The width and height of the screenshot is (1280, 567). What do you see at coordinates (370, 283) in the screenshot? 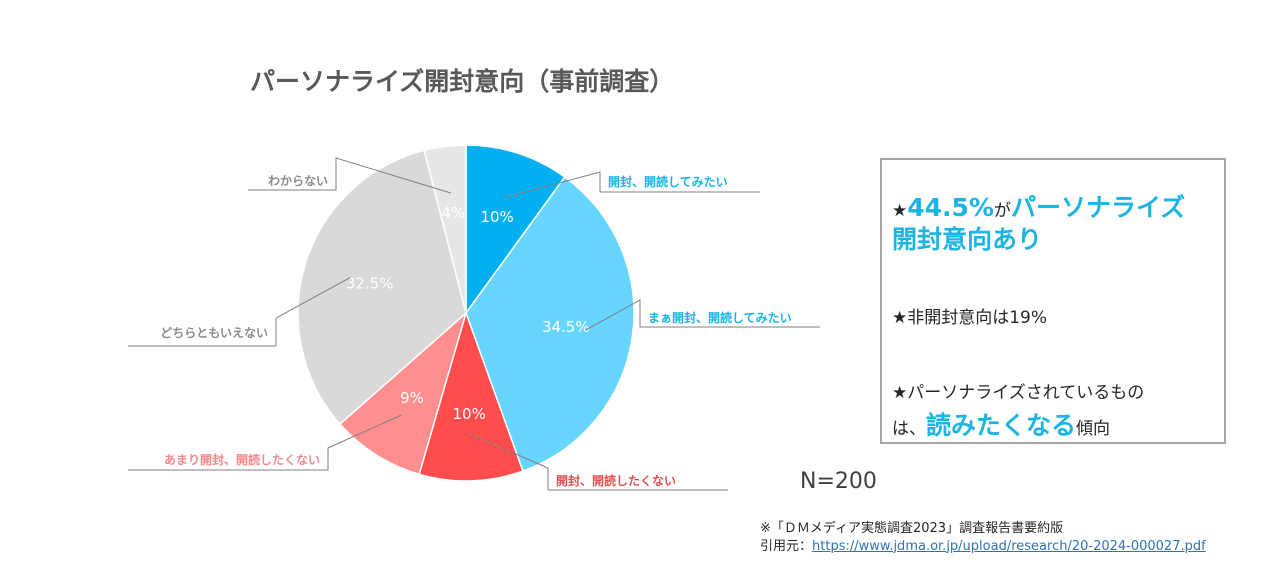
I see `slice-value-label: 32.5%` at bounding box center [370, 283].